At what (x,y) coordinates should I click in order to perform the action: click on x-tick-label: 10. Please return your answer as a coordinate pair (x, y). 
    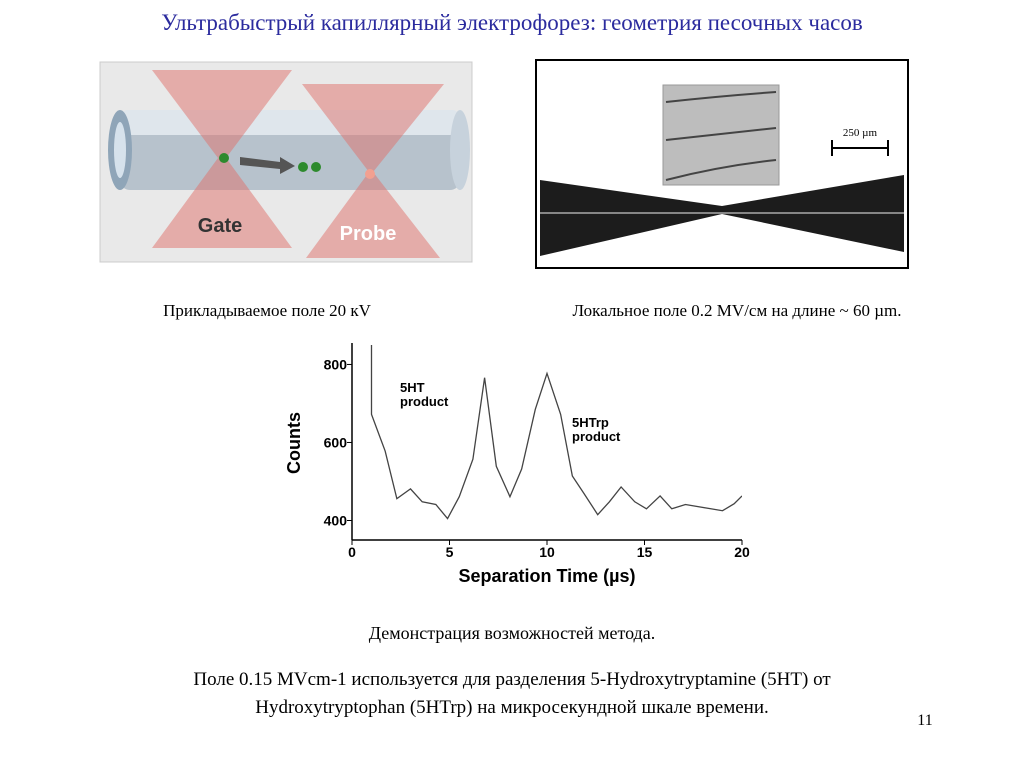
    Looking at the image, I should click on (547, 552).